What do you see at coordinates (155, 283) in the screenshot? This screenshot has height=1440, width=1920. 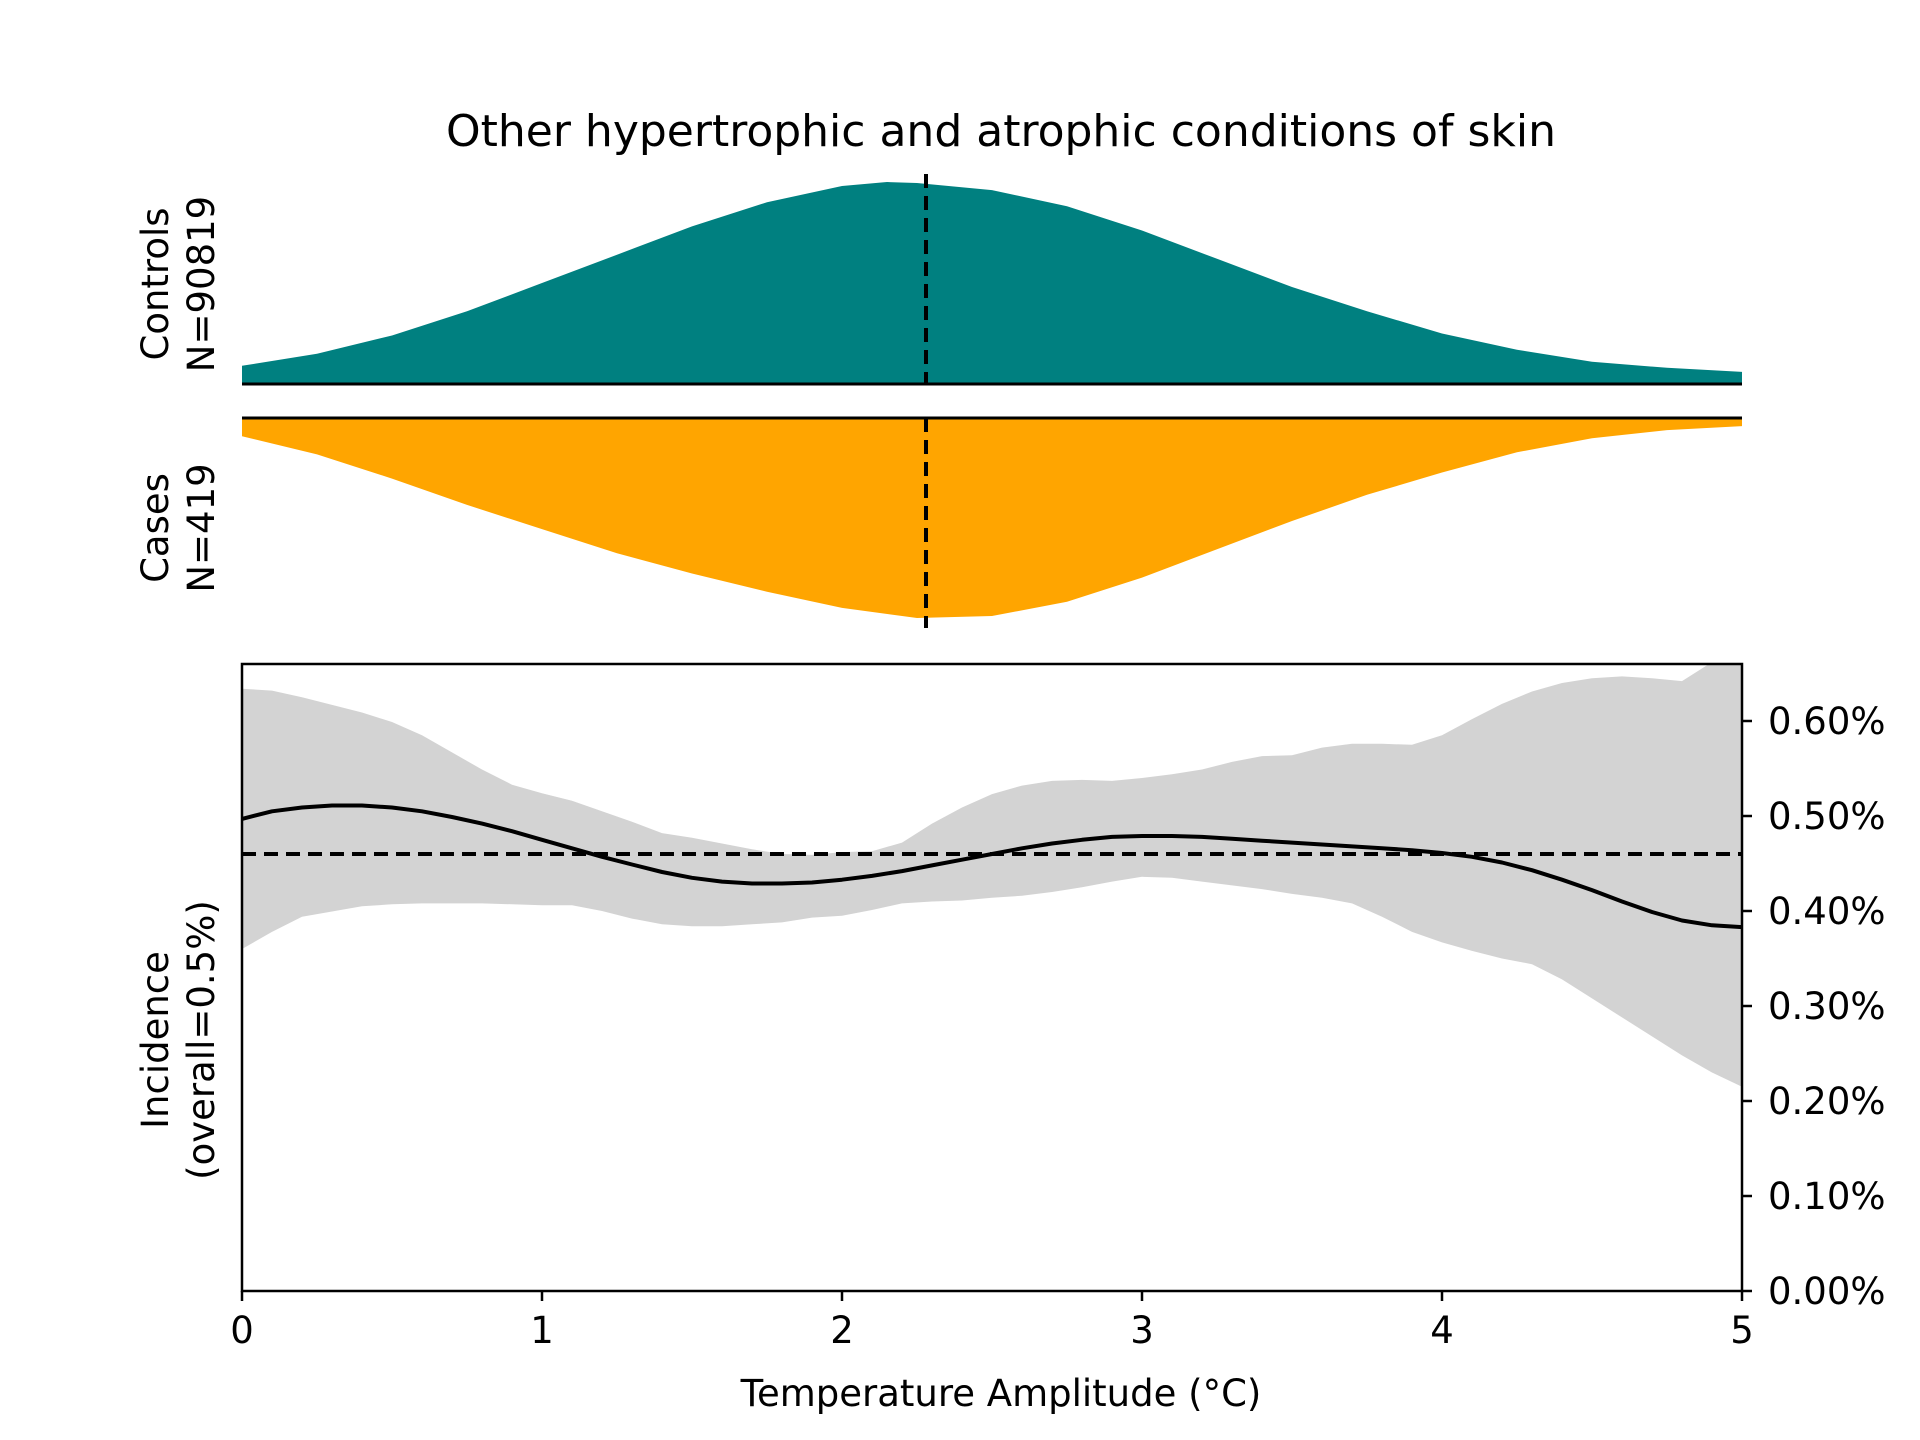 I see `controls-label: Controls` at bounding box center [155, 283].